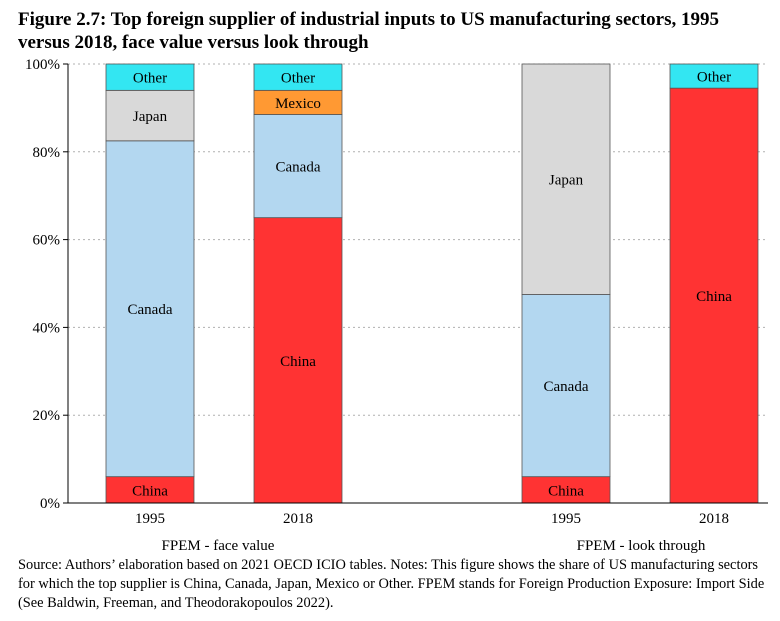 The width and height of the screenshot is (780, 621). Describe the element at coordinates (47, 328) in the screenshot. I see `y-tick-label: 40%` at that location.